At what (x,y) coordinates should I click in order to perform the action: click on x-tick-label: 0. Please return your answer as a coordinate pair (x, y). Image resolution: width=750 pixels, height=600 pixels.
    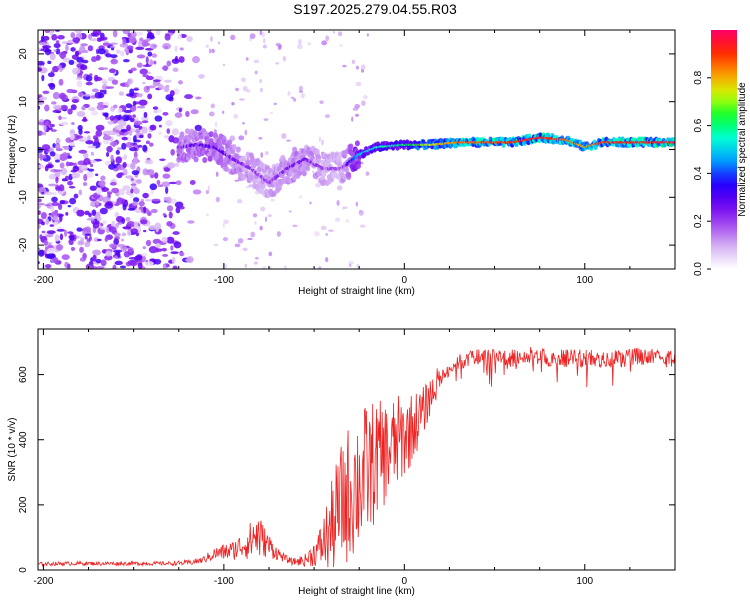
    Looking at the image, I should click on (405, 581).